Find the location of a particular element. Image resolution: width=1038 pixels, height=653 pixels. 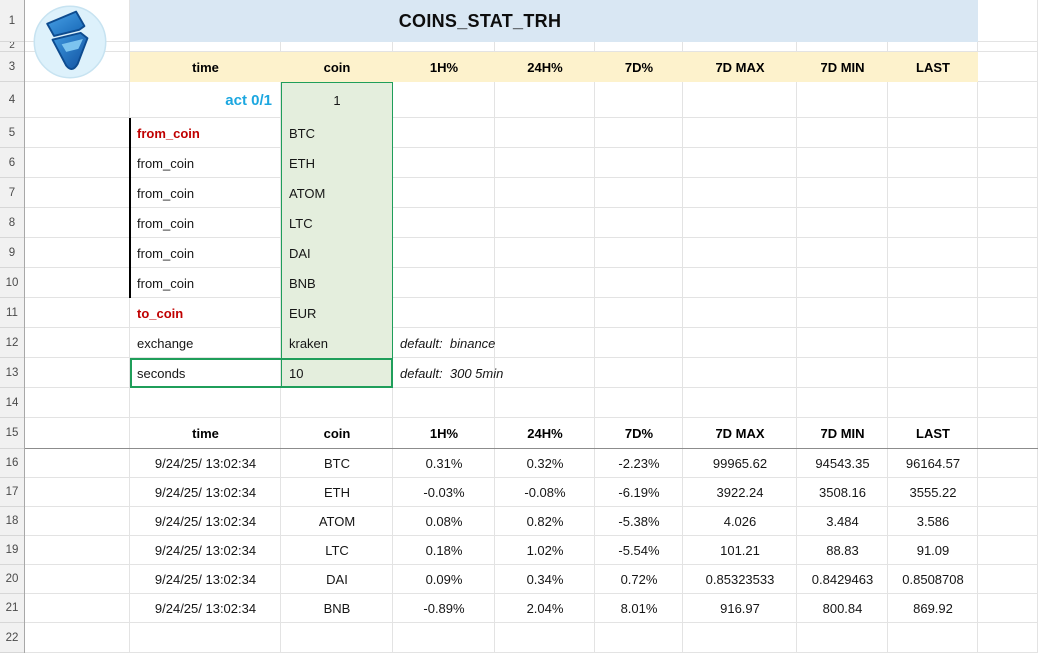

config-label-cell: from_coin is located at coordinates (166, 283).